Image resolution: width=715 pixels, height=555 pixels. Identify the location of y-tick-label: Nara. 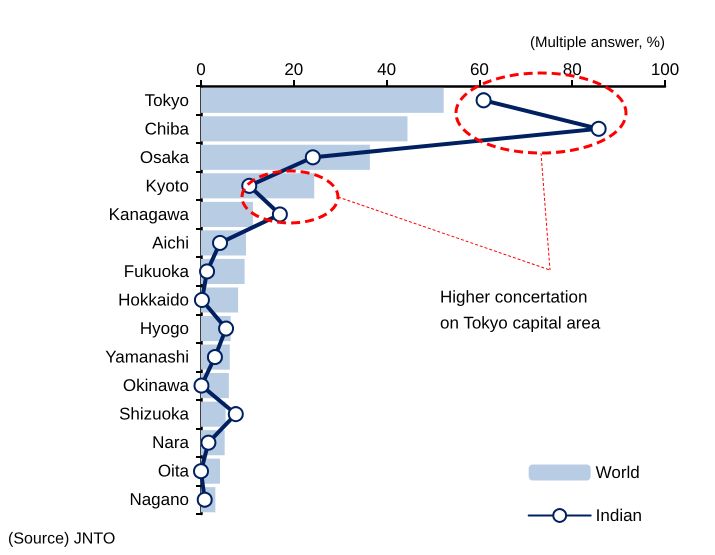
(171, 442).